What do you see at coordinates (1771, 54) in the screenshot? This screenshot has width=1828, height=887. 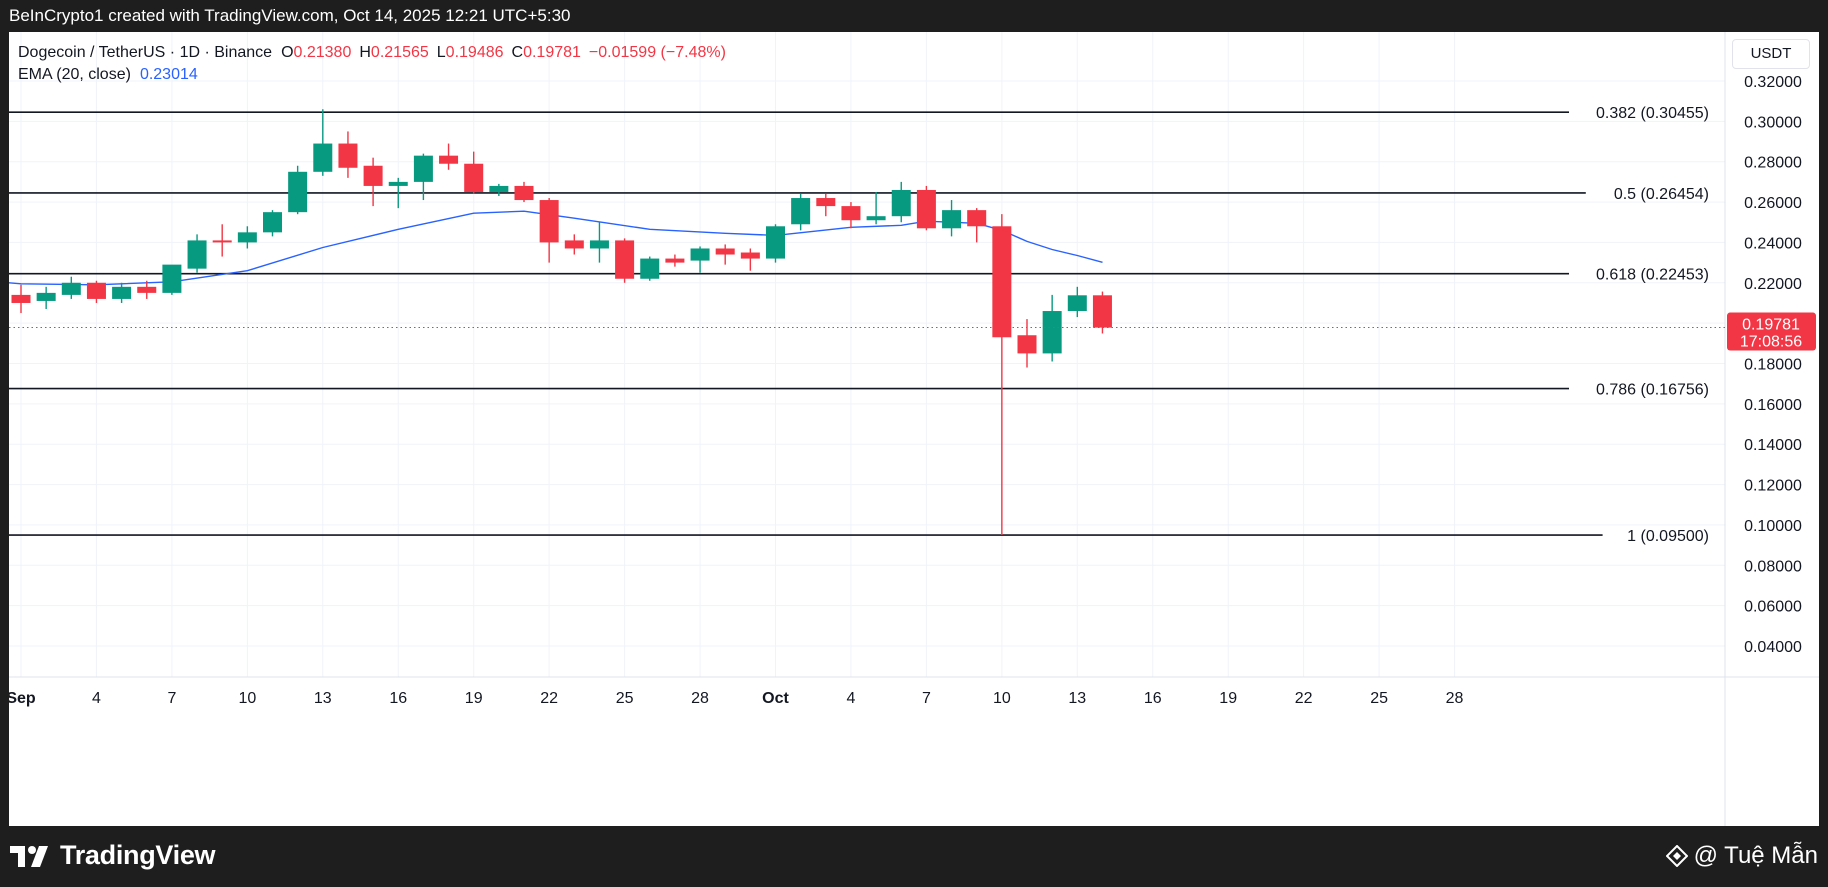 I see `currency-button: USDT` at bounding box center [1771, 54].